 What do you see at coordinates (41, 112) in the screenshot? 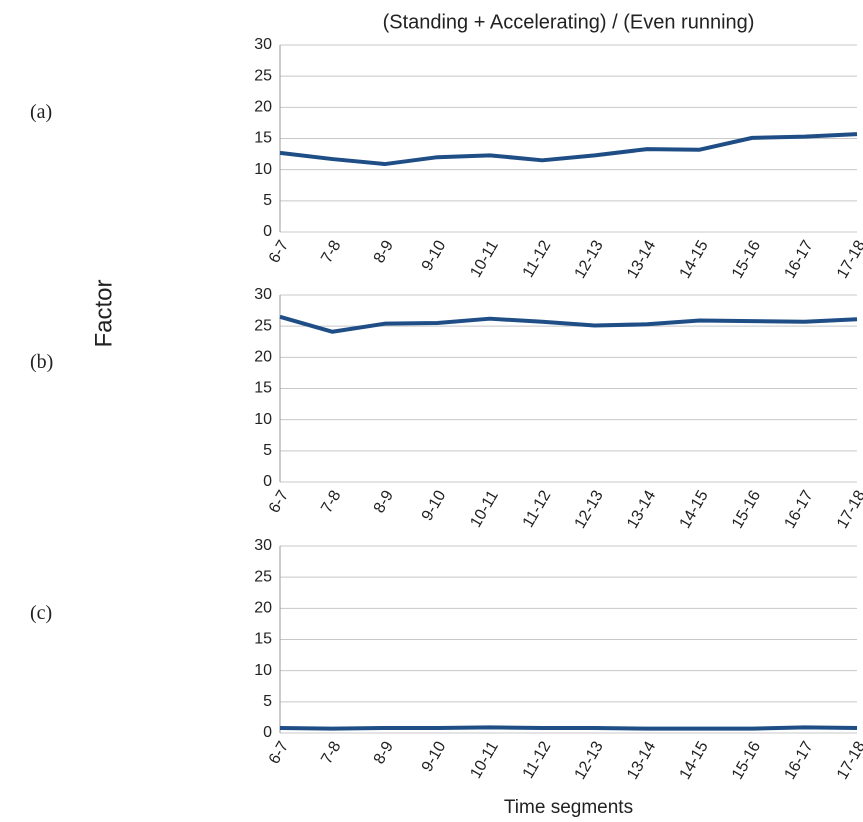
I see `panel-label: (a)` at bounding box center [41, 112].